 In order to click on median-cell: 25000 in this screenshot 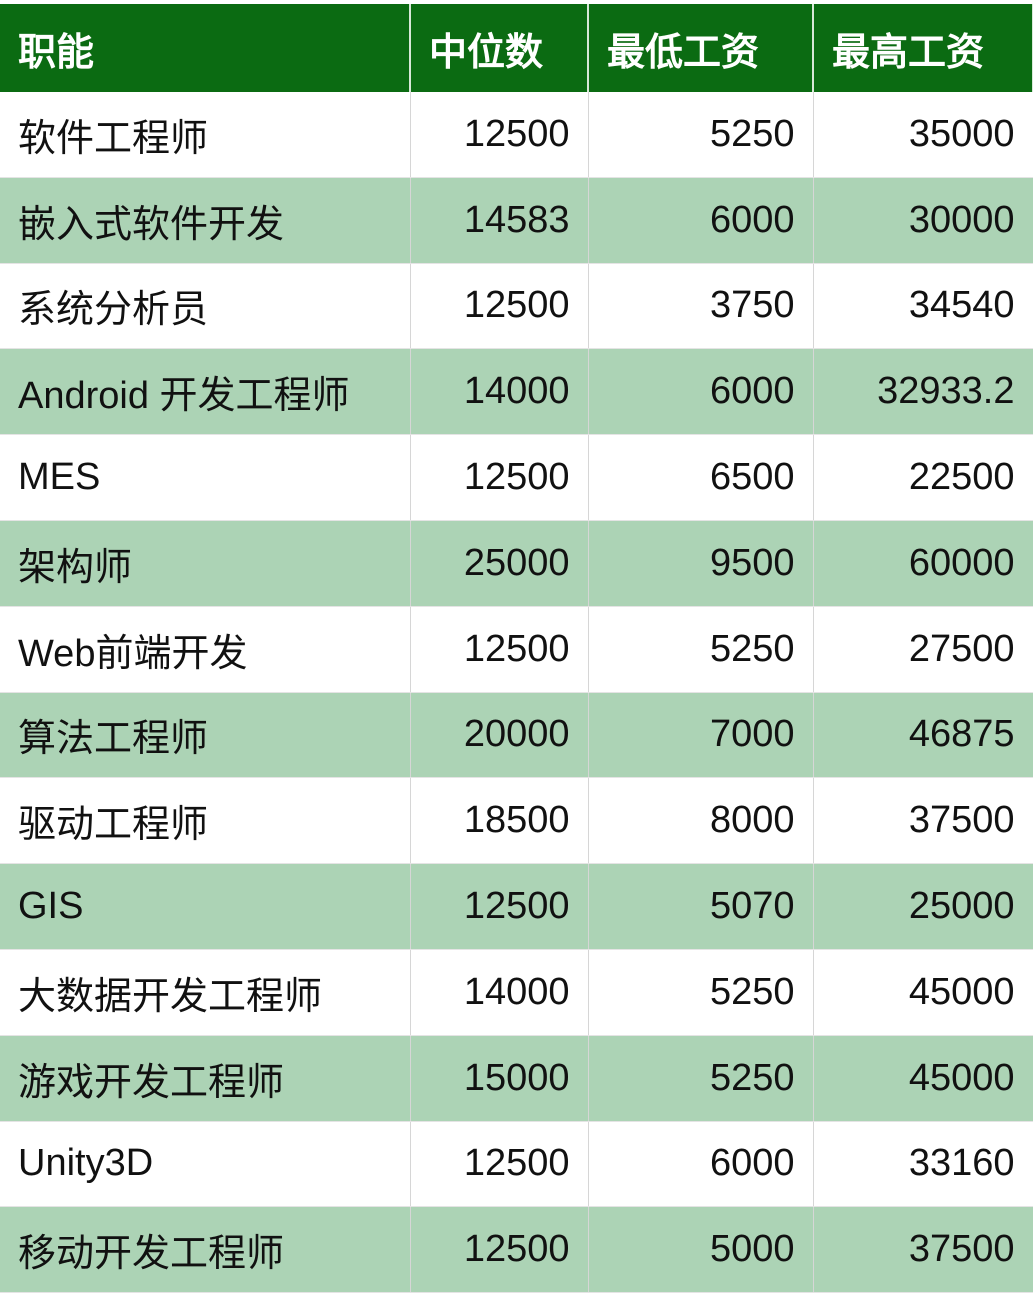, I will do `click(499, 563)`.